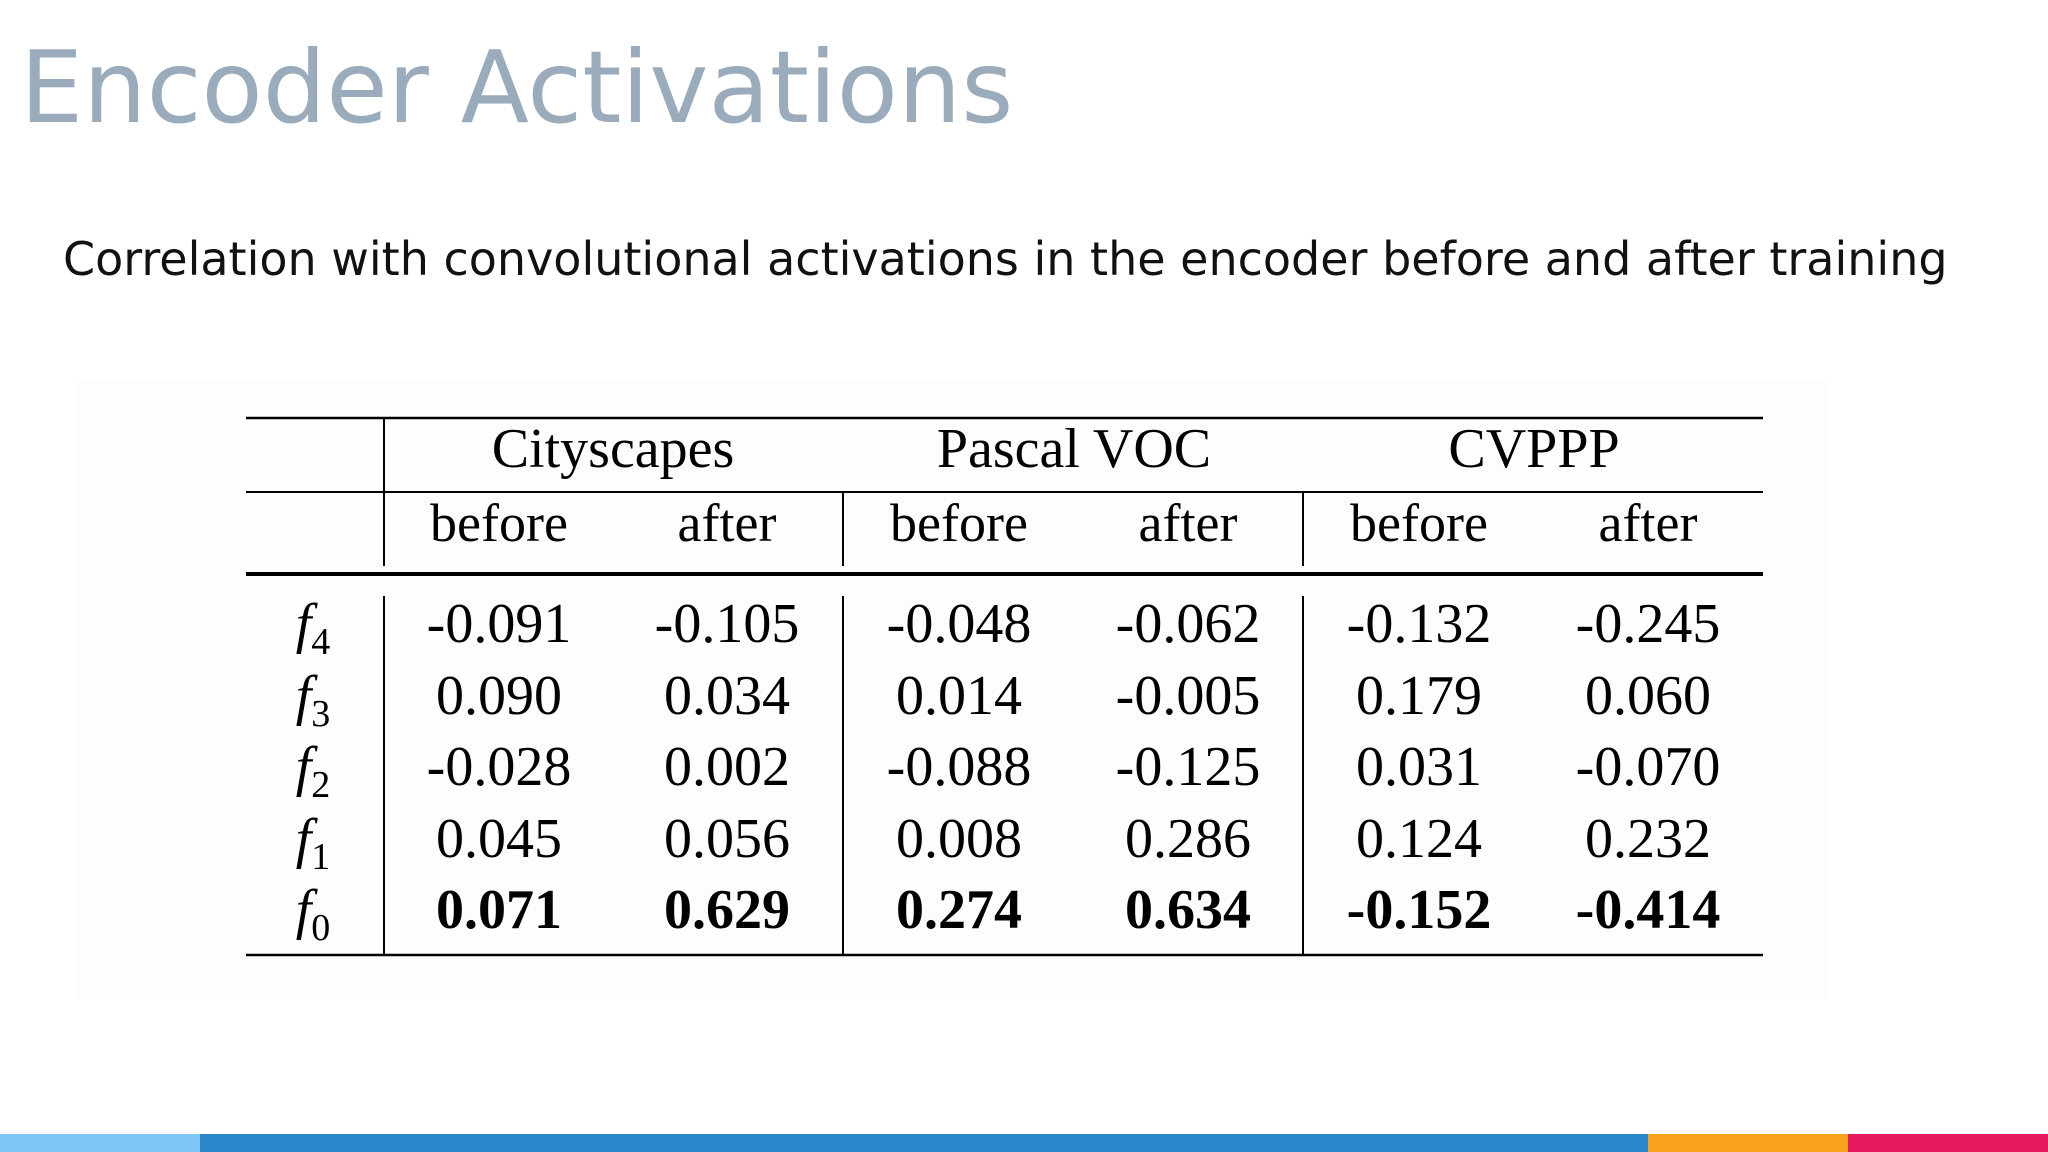 The width and height of the screenshot is (2048, 1152). I want to click on subheader-after-3: after, so click(1648, 523).